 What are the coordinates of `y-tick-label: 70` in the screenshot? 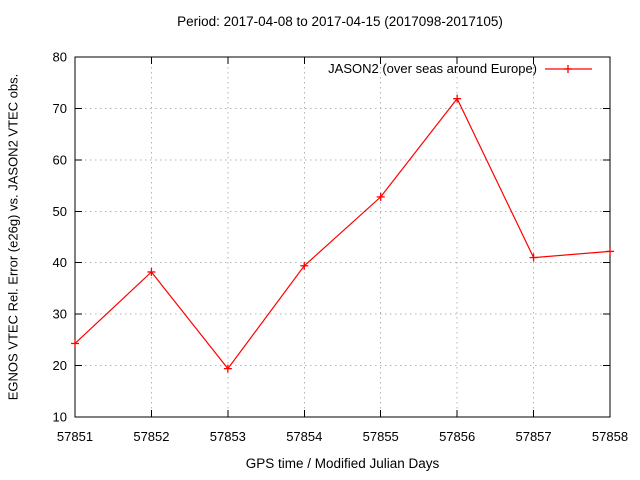 It's located at (60, 108).